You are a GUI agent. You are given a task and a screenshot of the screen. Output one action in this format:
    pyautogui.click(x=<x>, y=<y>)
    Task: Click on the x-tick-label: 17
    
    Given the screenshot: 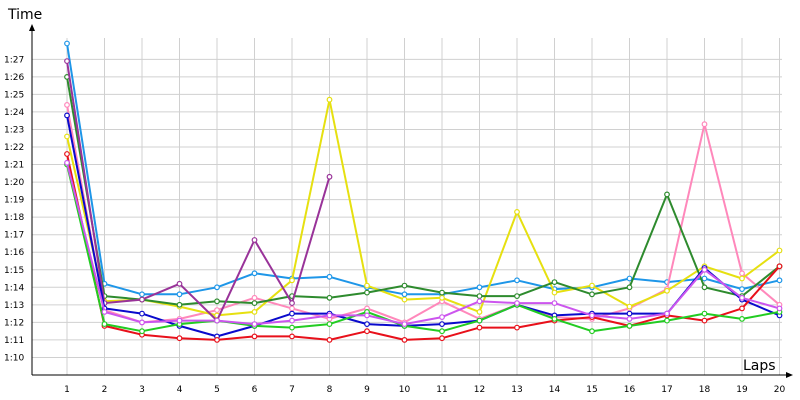 What is the action you would take?
    pyautogui.click(x=666, y=390)
    